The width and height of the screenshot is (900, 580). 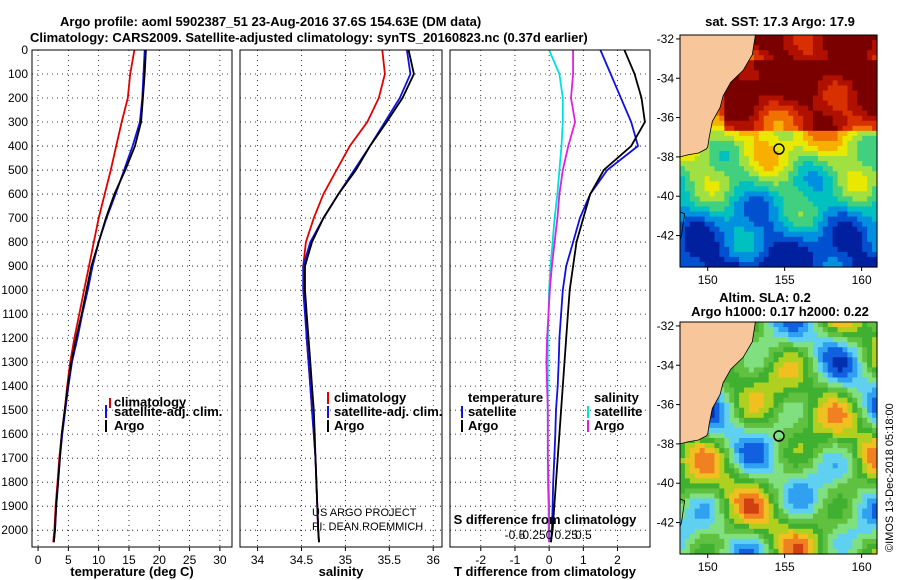 What do you see at coordinates (14, 482) in the screenshot?
I see `depth-tick-label: 1800` at bounding box center [14, 482].